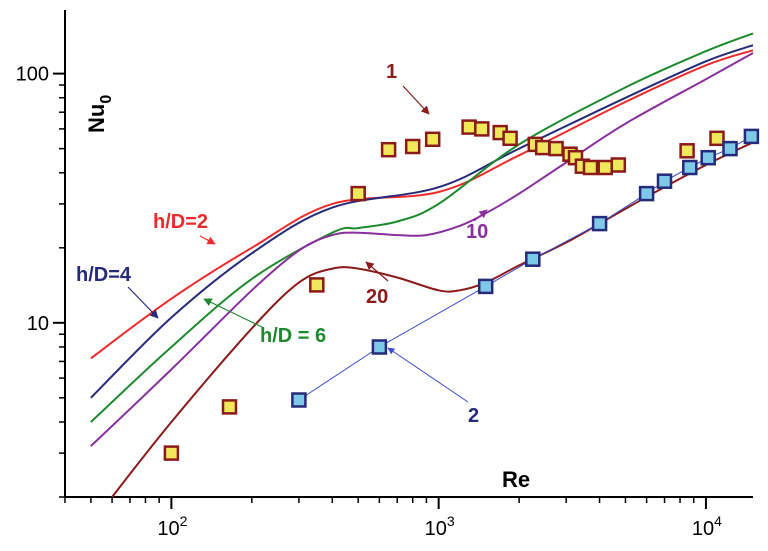  Describe the element at coordinates (207, 240) in the screenshot. I see `arrow-hd2` at that location.